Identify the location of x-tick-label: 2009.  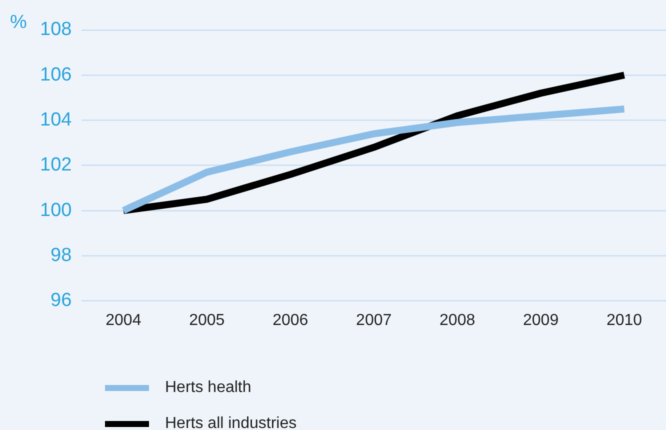
(540, 320).